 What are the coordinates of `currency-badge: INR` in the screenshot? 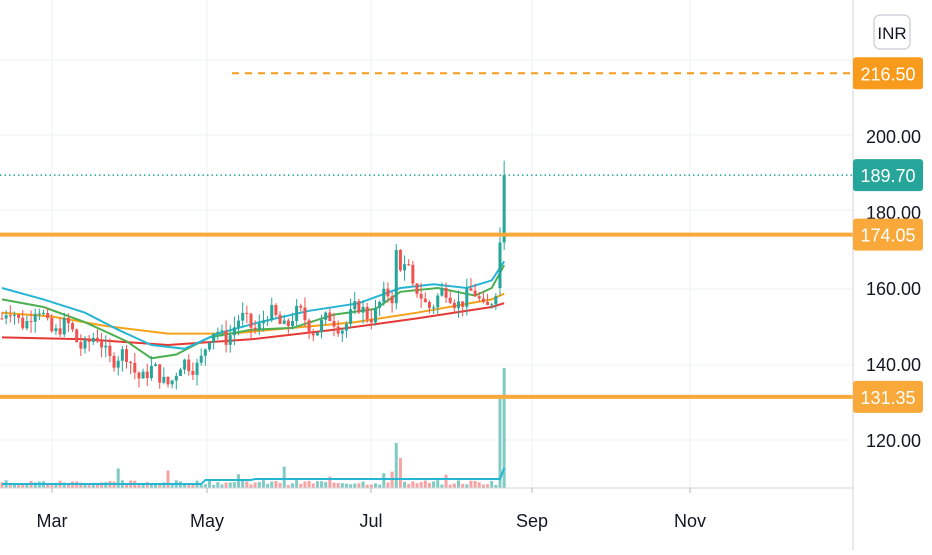 It's located at (892, 32).